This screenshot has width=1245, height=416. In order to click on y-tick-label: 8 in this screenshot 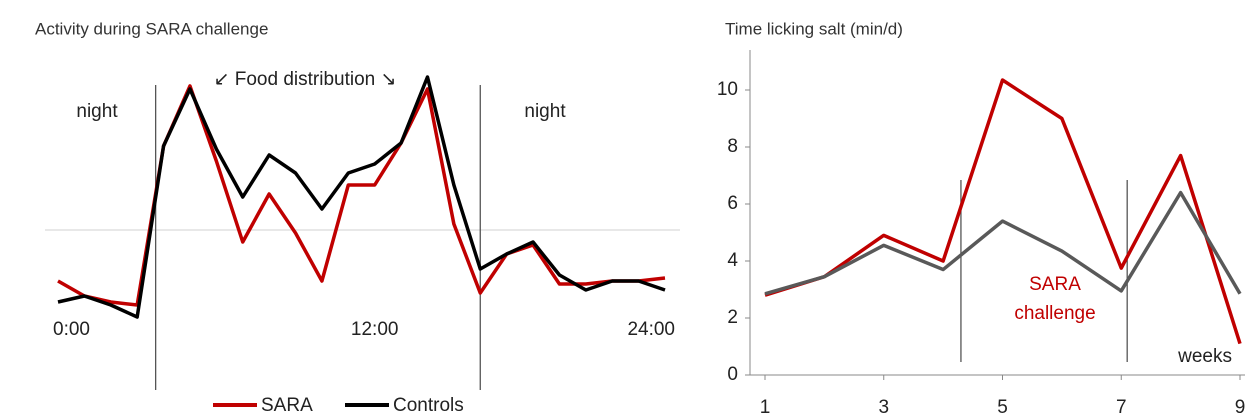, I will do `click(732, 146)`.